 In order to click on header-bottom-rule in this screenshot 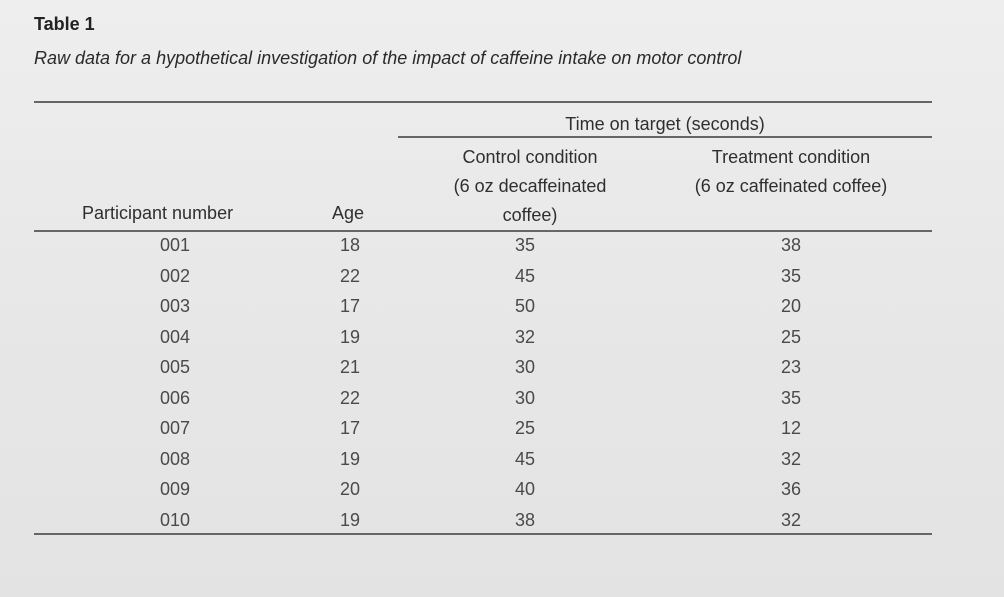, I will do `click(483, 231)`.